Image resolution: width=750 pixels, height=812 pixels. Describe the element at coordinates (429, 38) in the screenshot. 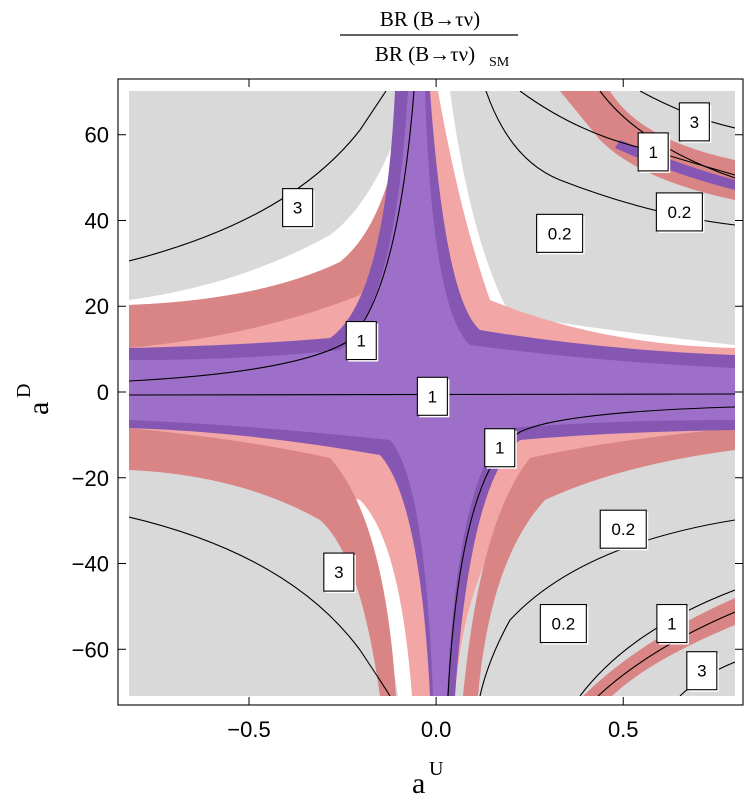

I see `chart-title: BR (B→τν) BR (B→τν) SM` at that location.